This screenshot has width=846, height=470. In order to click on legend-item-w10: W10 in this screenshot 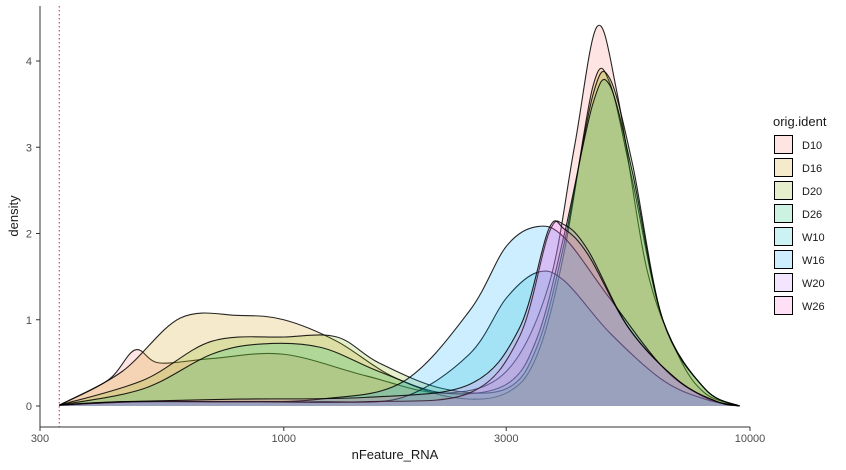, I will do `click(799, 236)`.